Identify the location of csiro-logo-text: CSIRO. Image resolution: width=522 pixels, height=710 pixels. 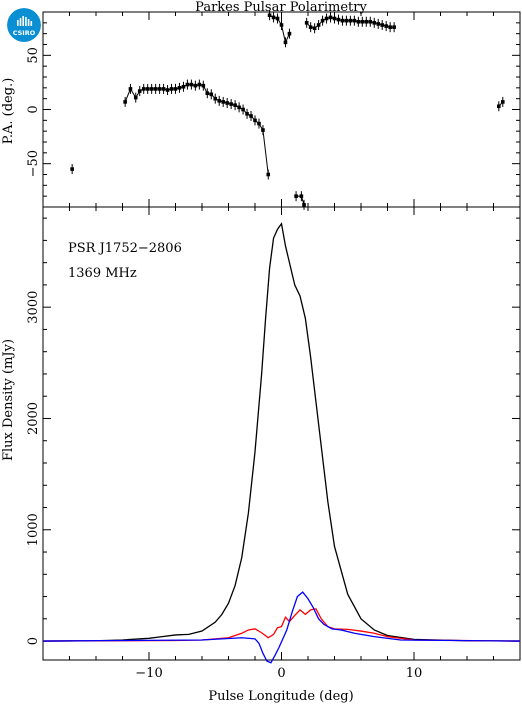
(24, 33).